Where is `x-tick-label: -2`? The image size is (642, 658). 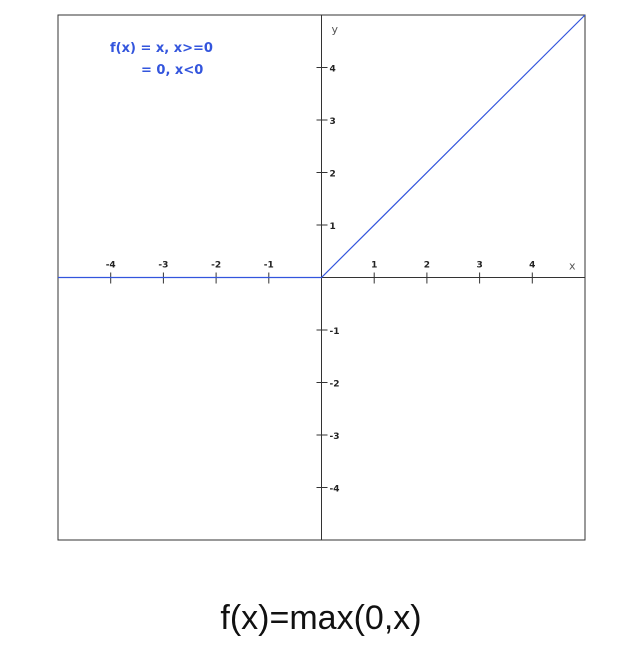 x-tick-label: -2 is located at coordinates (216, 266).